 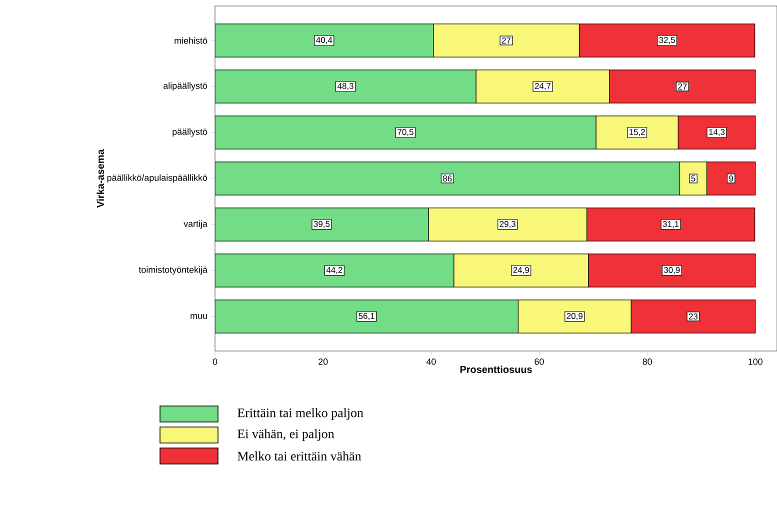 I want to click on data-label: 86, so click(x=447, y=179).